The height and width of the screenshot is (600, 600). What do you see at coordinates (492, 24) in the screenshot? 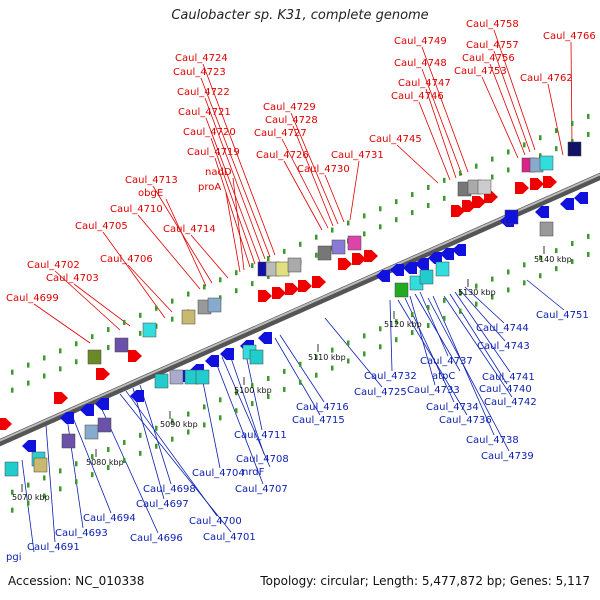
I see `forward-gene-label: Caul_4758` at bounding box center [492, 24].